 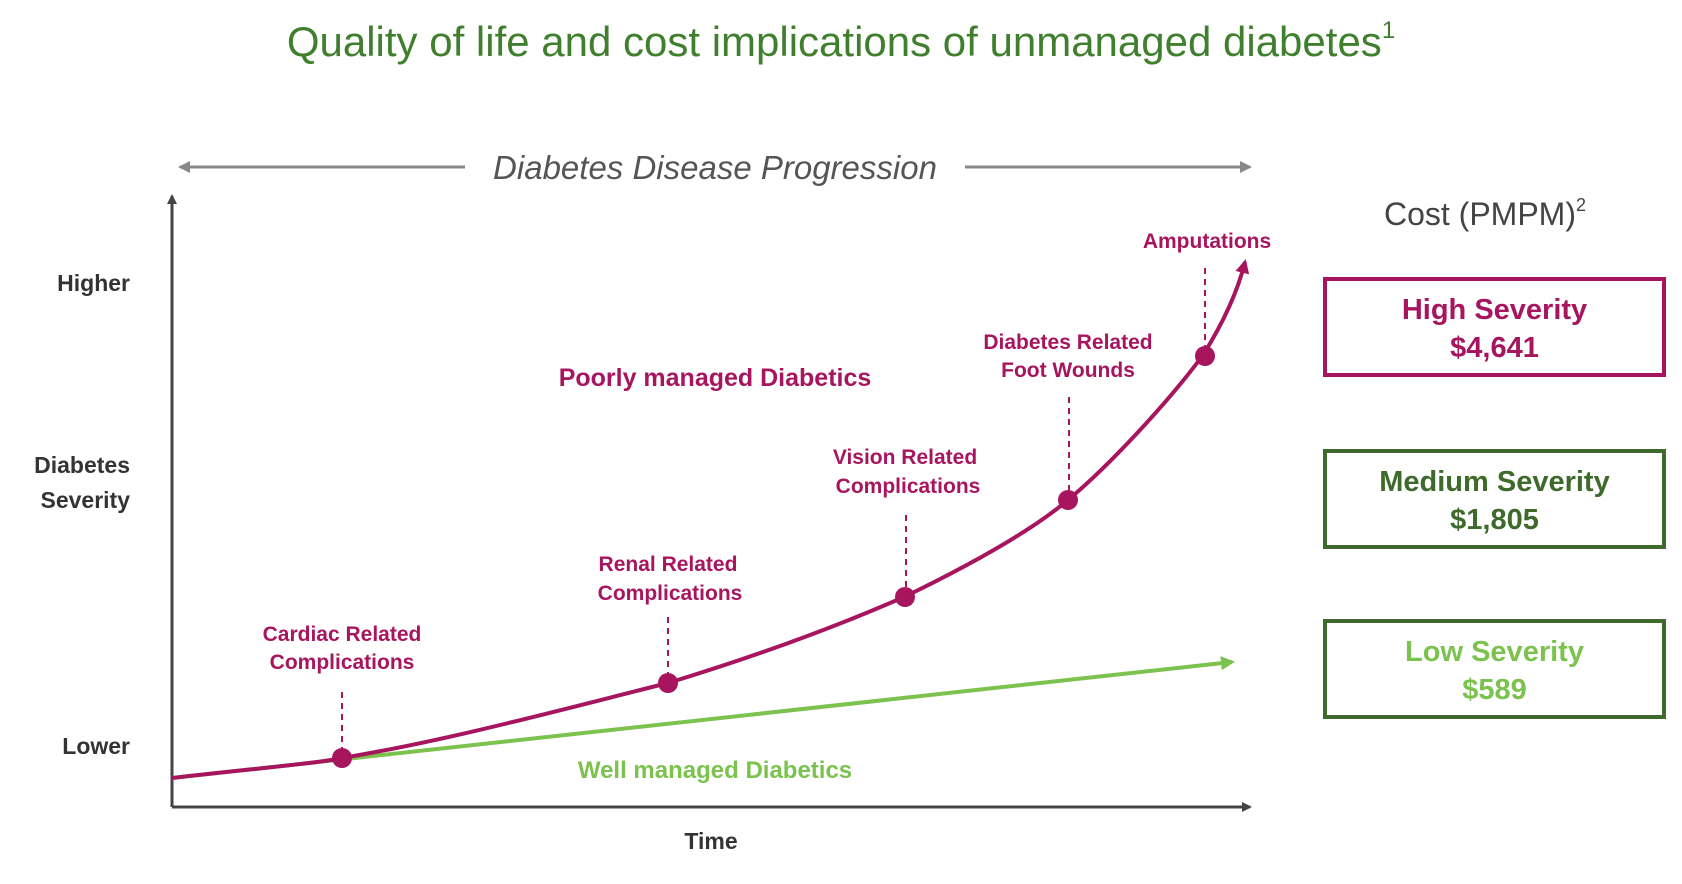 What do you see at coordinates (1494, 310) in the screenshot?
I see `cost-high-label: High Severity` at bounding box center [1494, 310].